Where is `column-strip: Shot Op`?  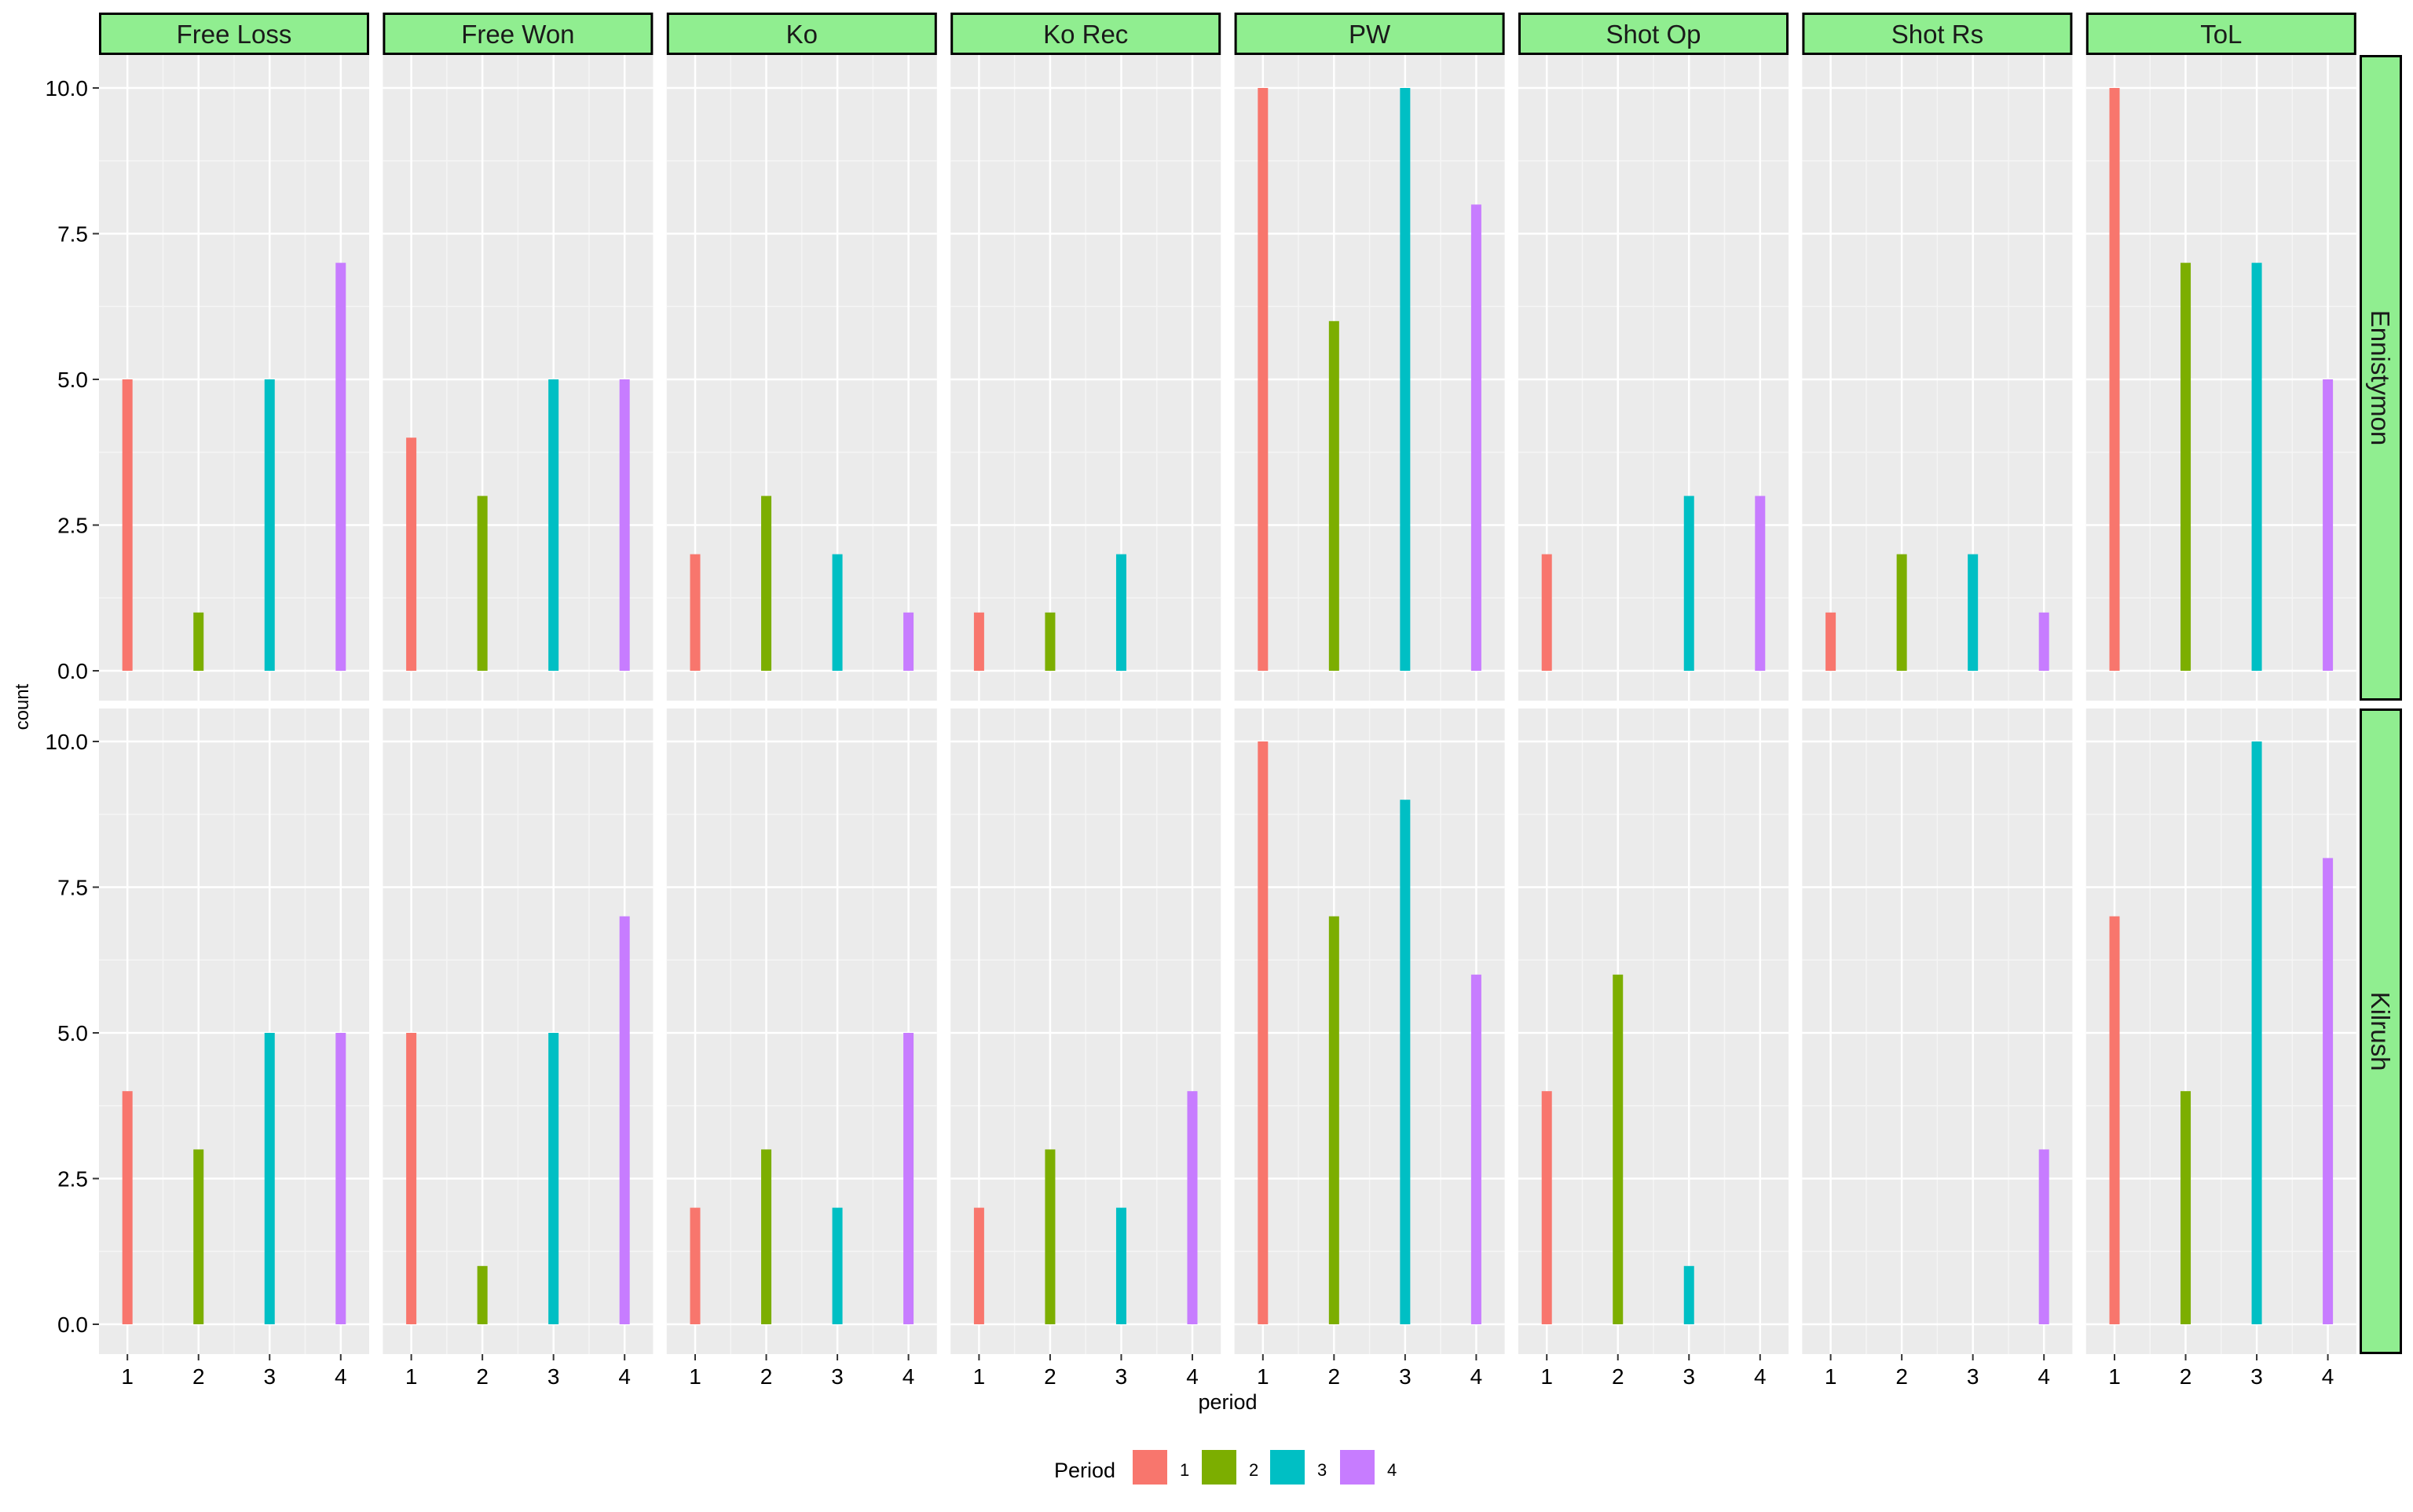
column-strip: Shot Op is located at coordinates (1653, 34).